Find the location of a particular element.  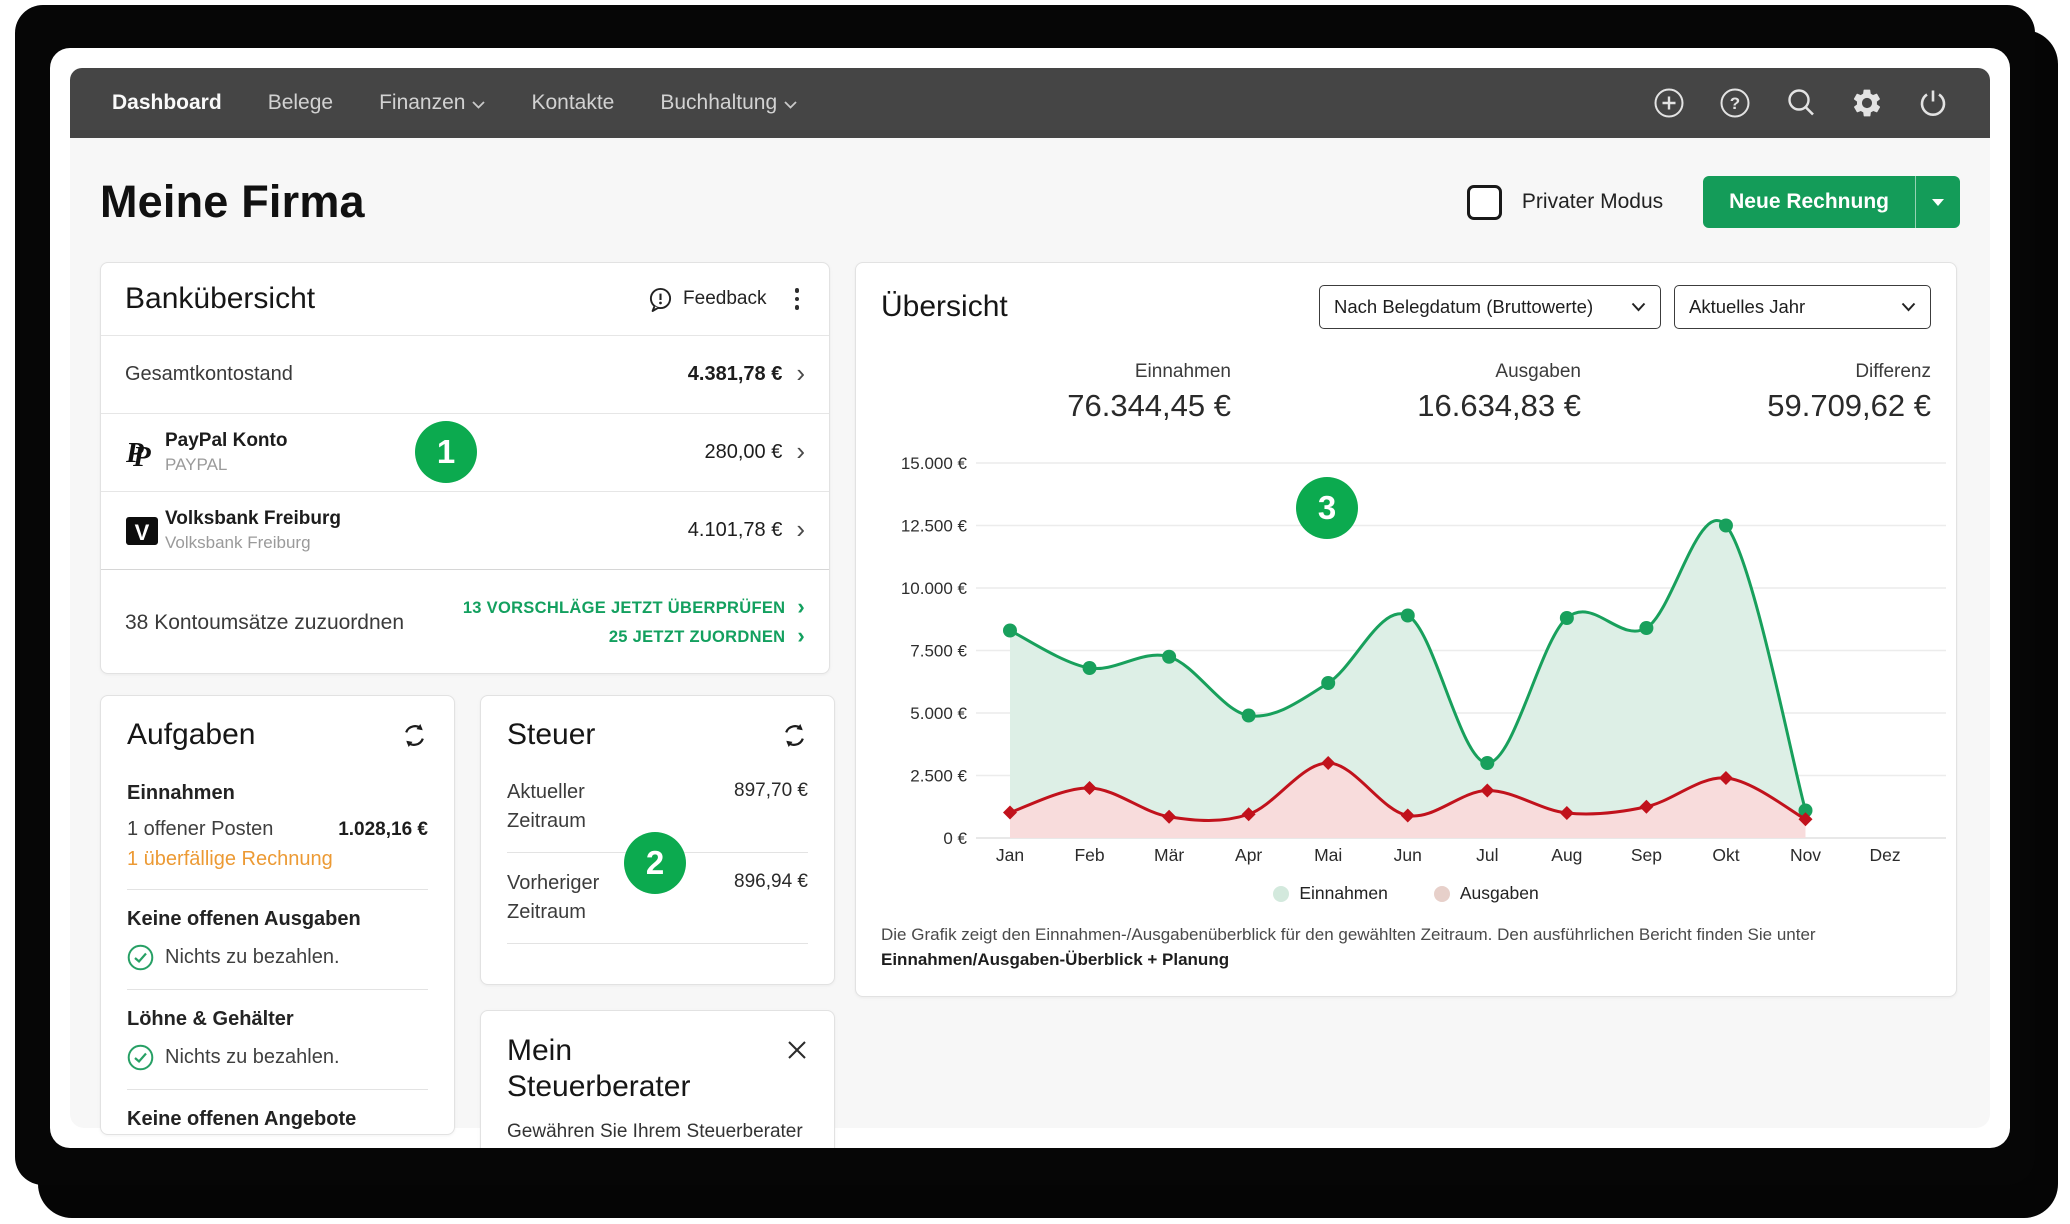

total-balance-label: Gesamtkontostand is located at coordinates (209, 374).